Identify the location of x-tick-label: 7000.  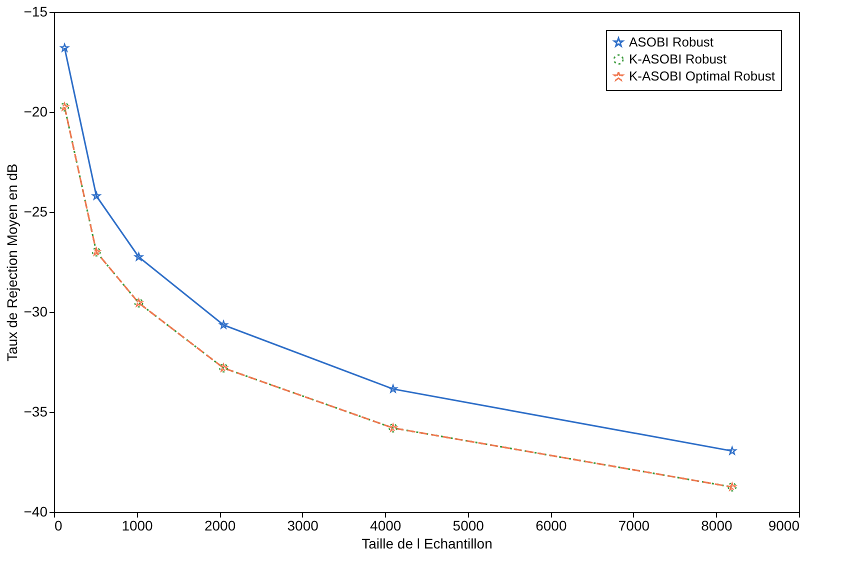
(634, 526).